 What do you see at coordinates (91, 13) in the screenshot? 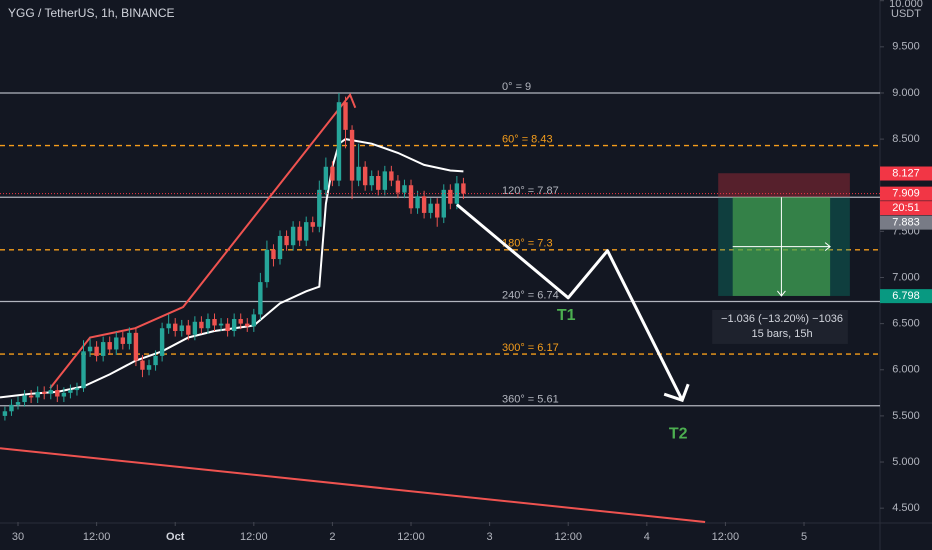
I see `chart-title: YGG / TetherUS, 1h, BINANCE` at bounding box center [91, 13].